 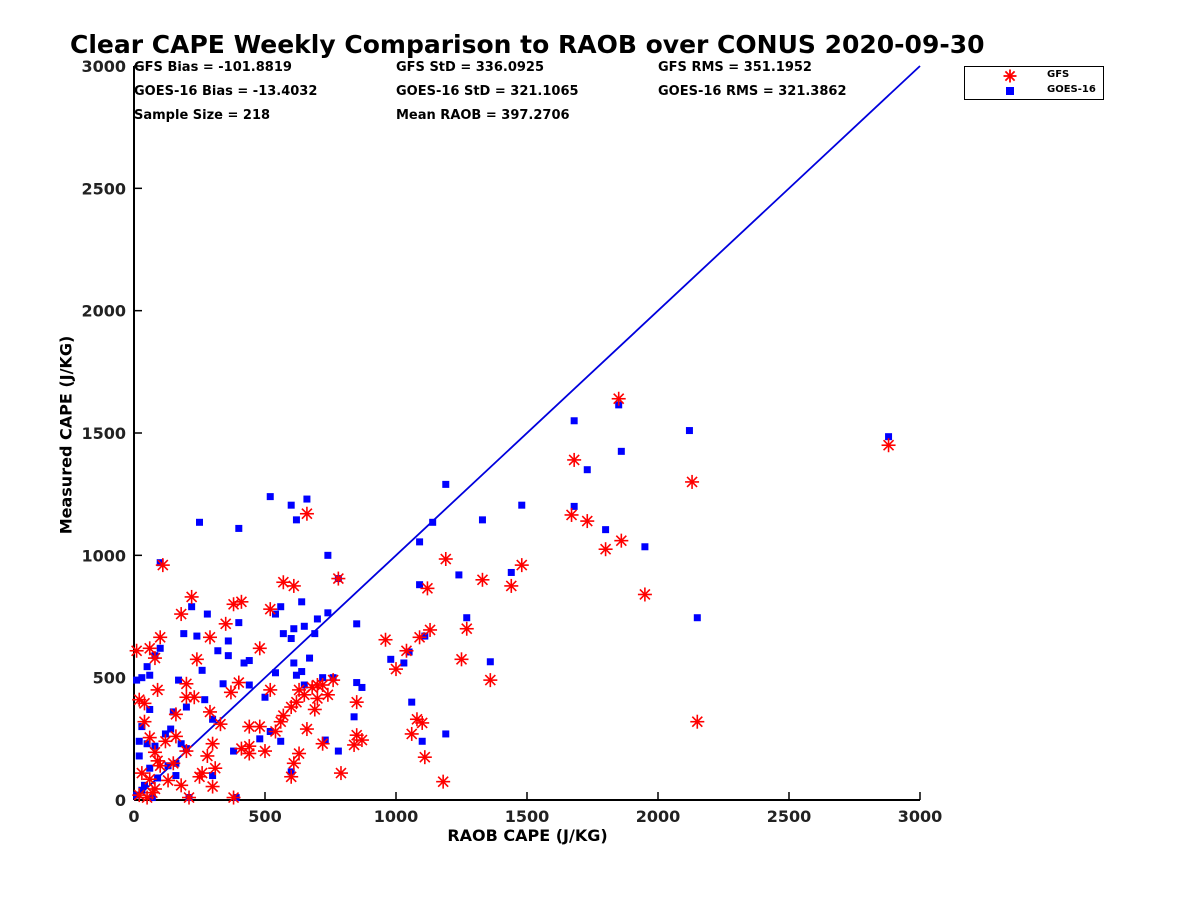 I want to click on x-tick-label: 2000, so click(x=658, y=816).